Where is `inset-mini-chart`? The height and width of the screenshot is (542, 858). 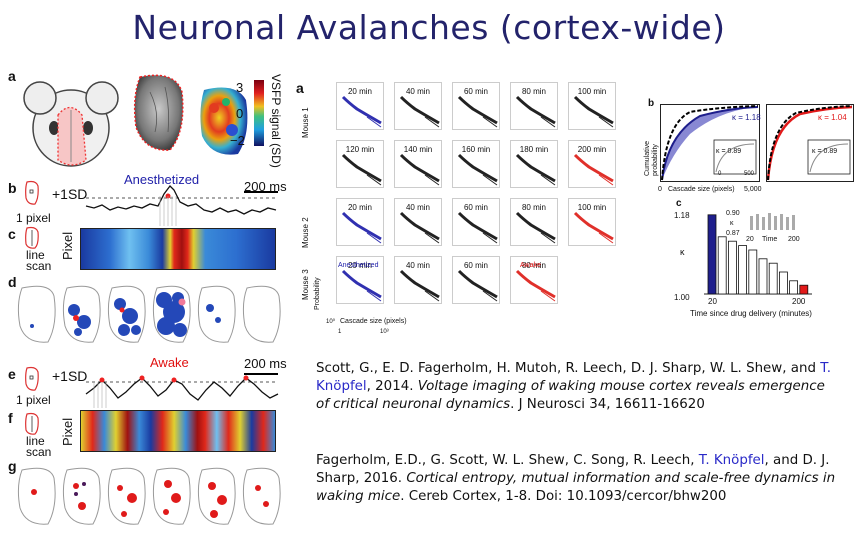 inset-mini-chart is located at coordinates (772, 221).